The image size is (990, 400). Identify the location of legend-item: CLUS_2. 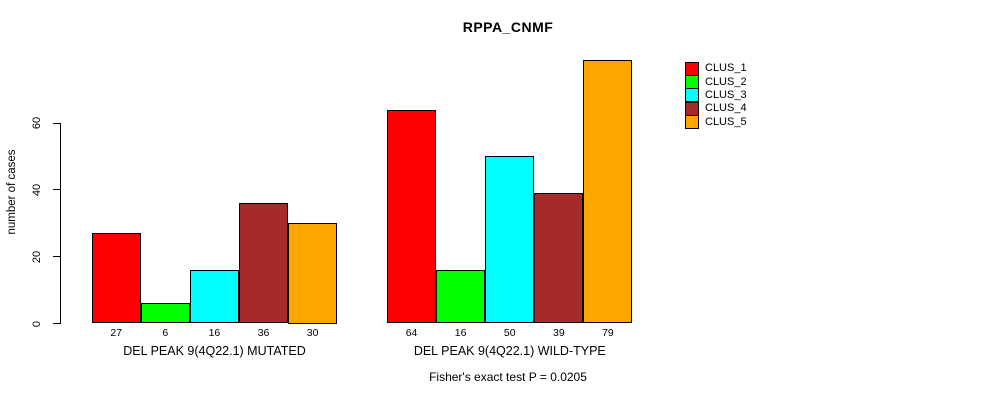
(716, 82).